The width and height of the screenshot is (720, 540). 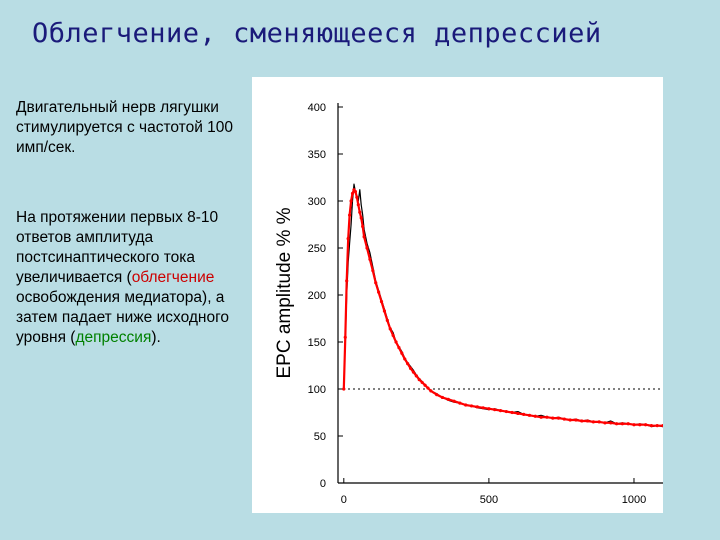 I want to click on y-tick-label: 50, so click(x=320, y=437).